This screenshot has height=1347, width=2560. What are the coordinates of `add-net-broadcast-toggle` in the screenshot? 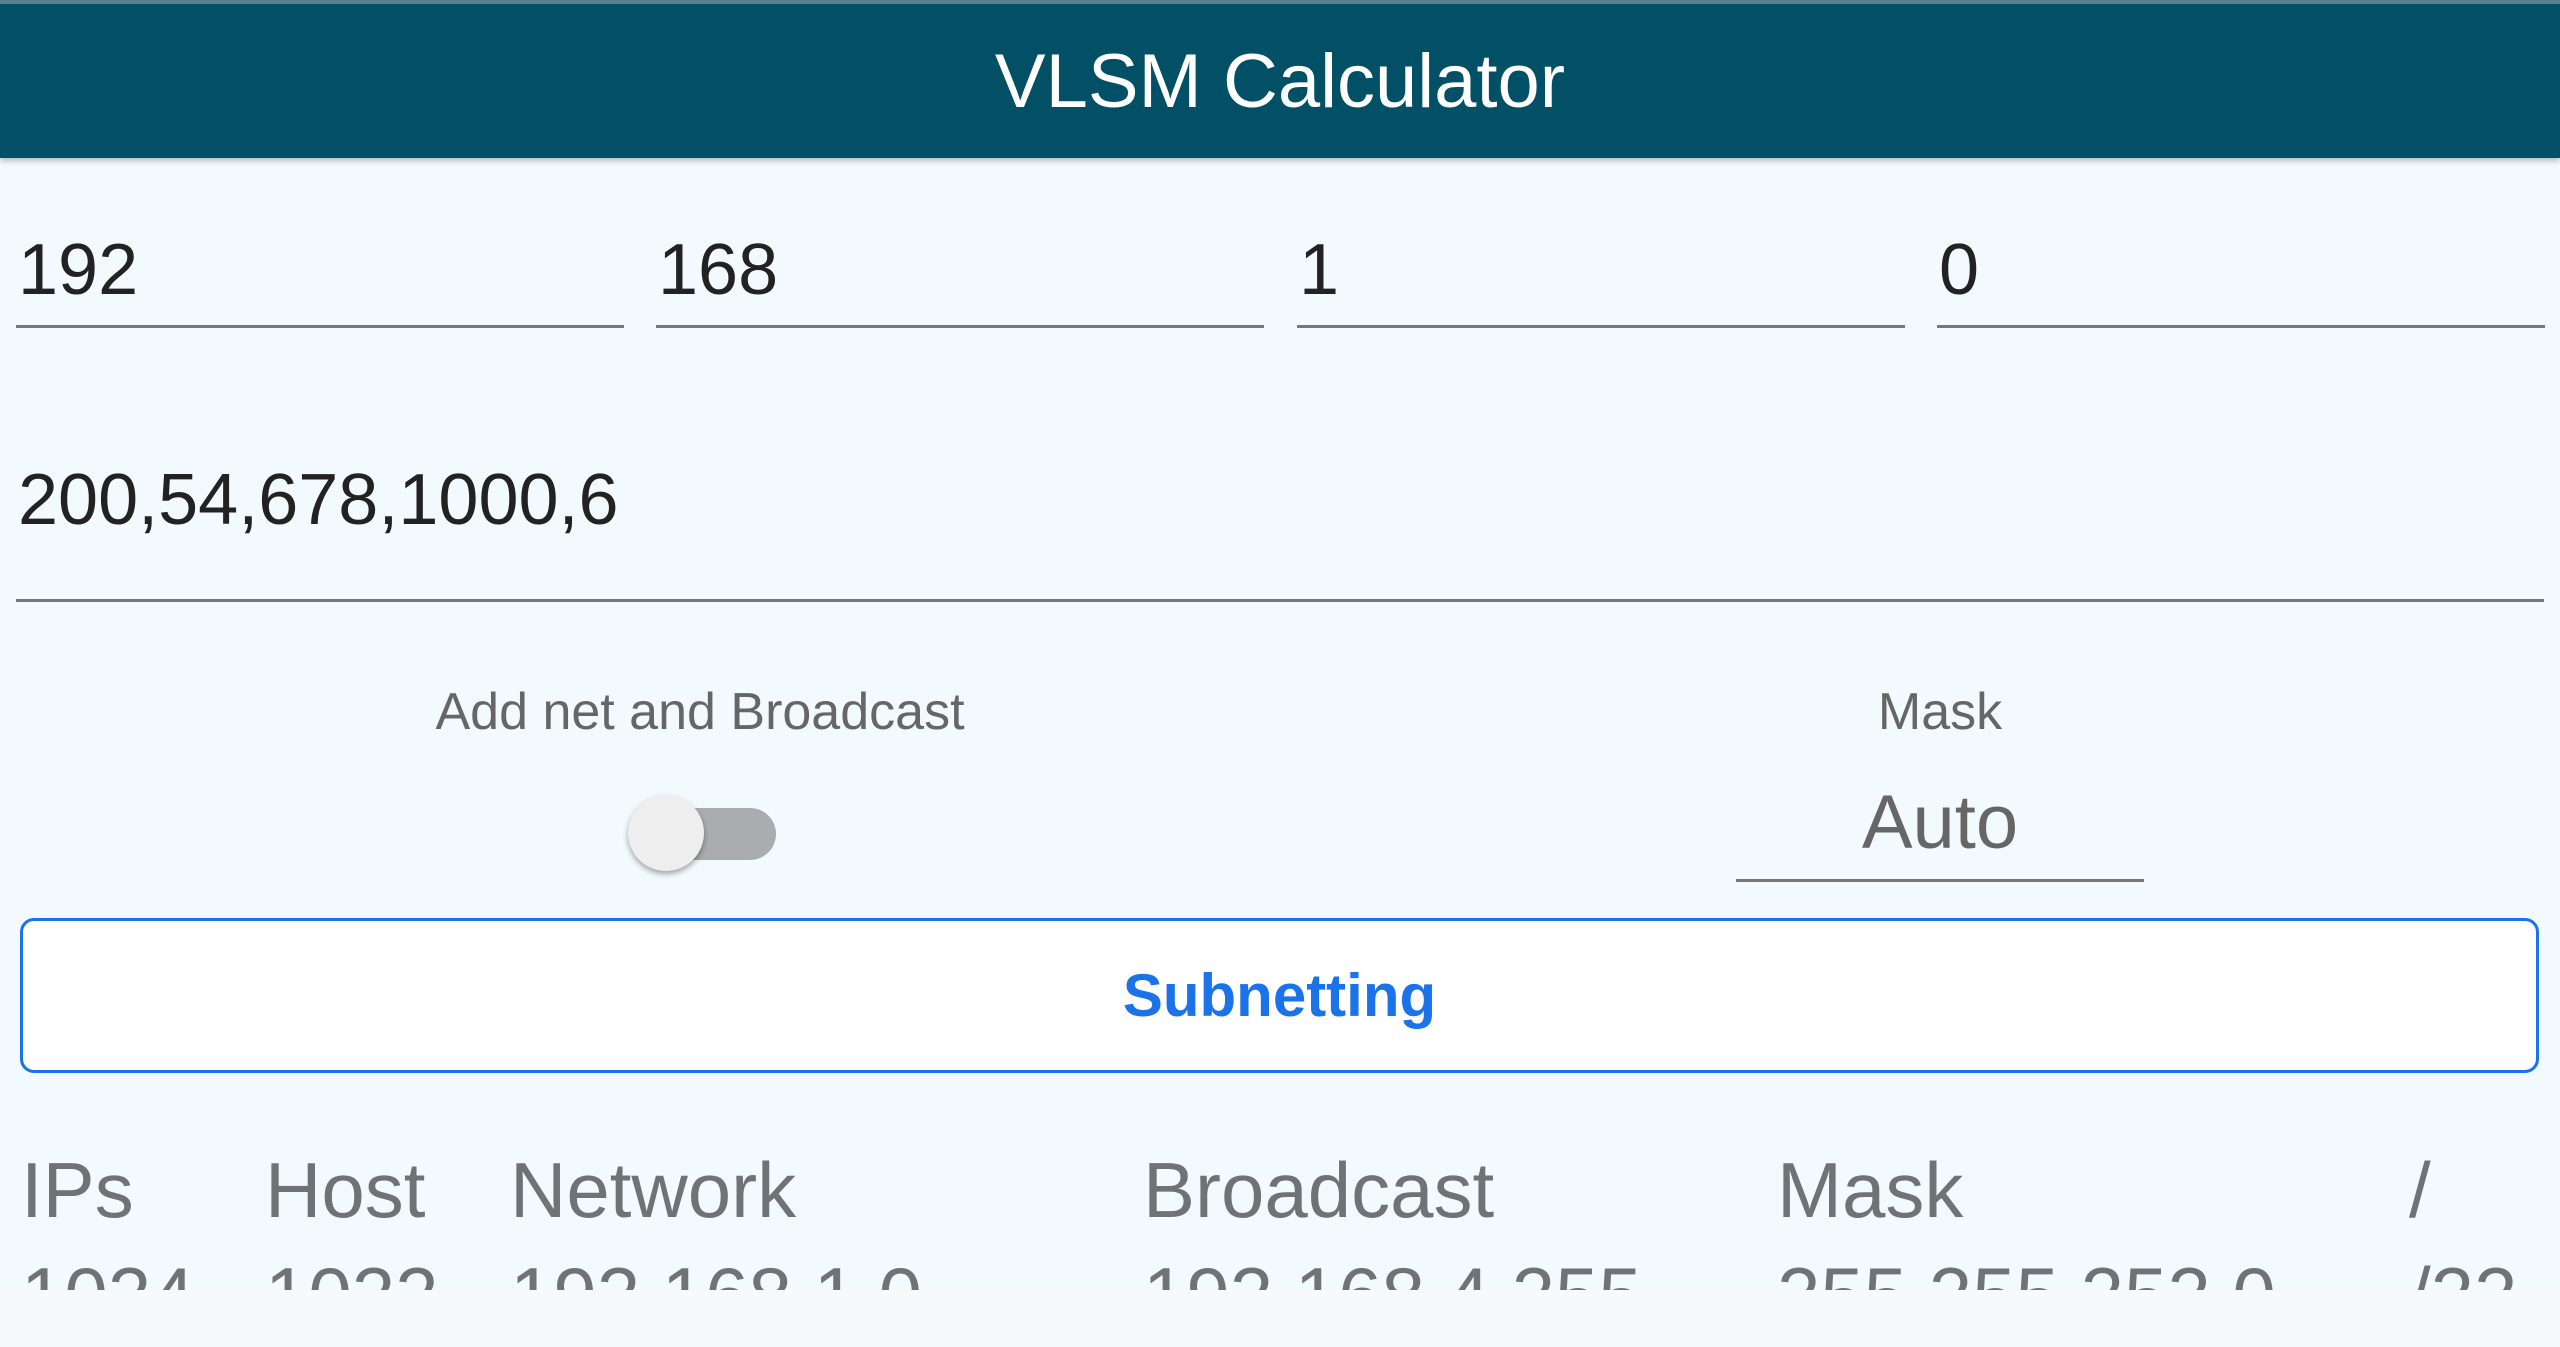 It's located at (703, 833).